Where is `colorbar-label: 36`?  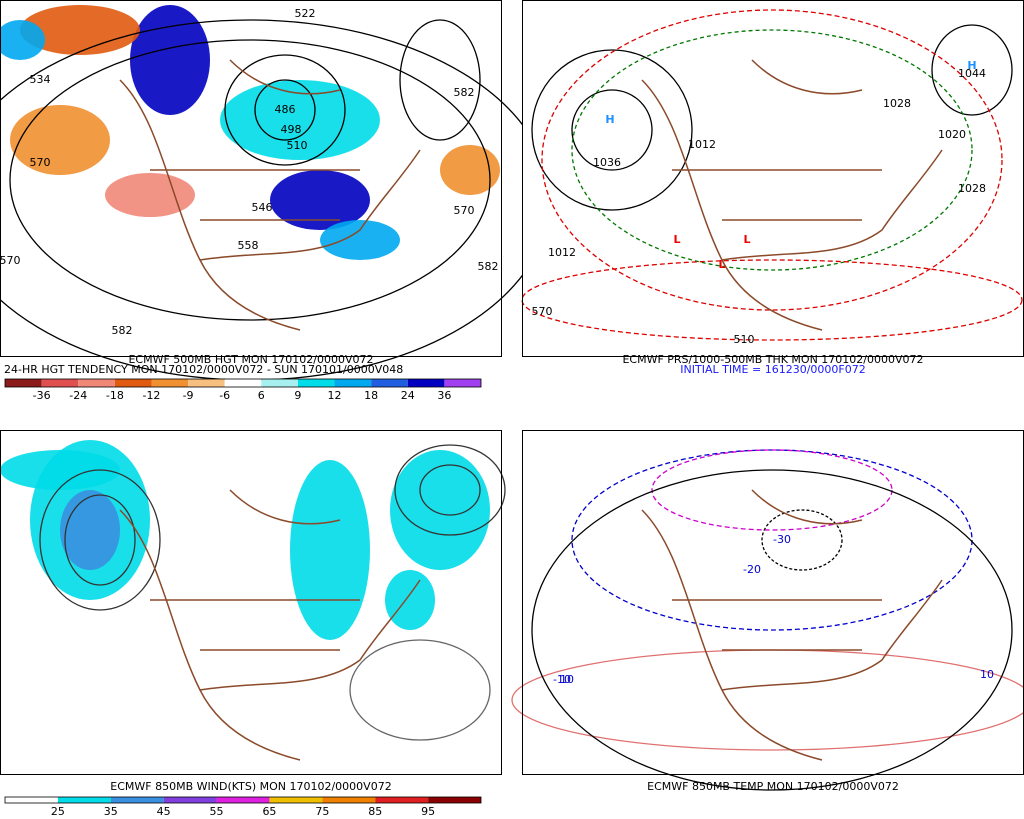 colorbar-label: 36 is located at coordinates (444, 395).